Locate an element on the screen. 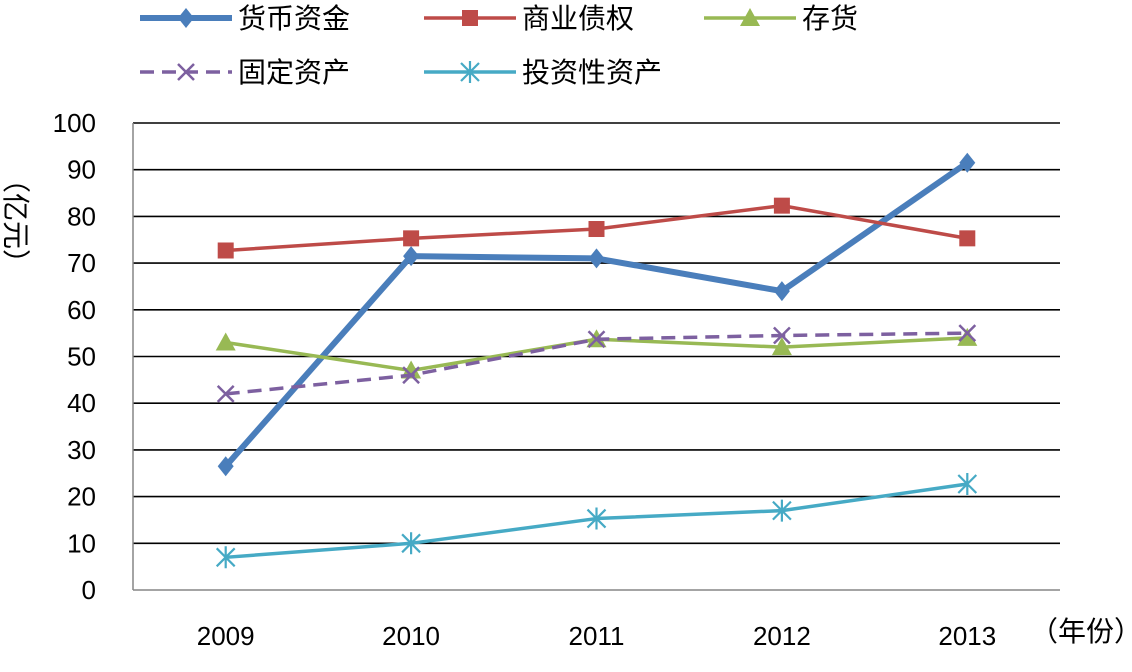 This screenshot has width=1132, height=672. x-tick-labels: 2009 2010 2011 2012 2013 is located at coordinates (596, 636).